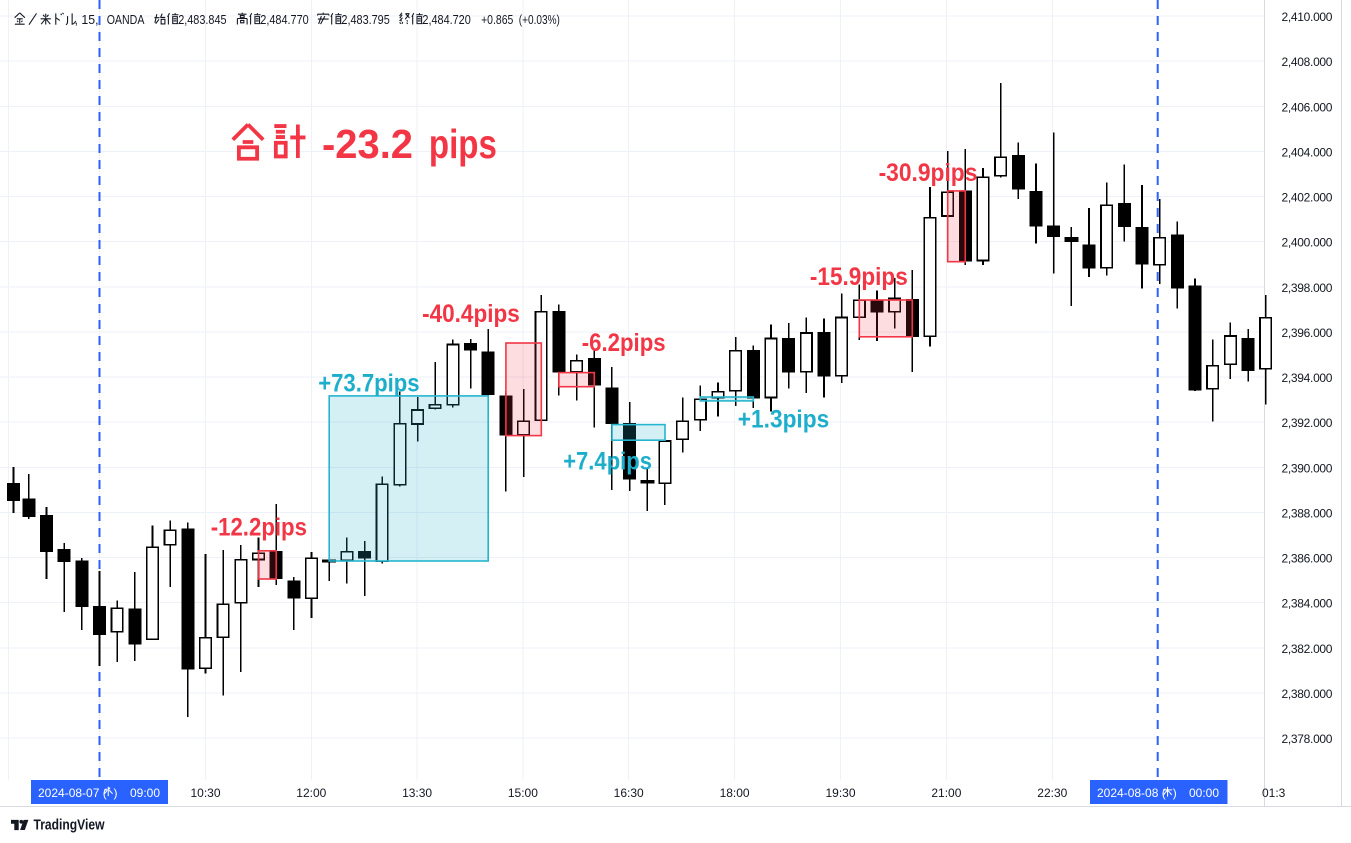  I want to click on svg-text: +0.865, so click(497, 19).